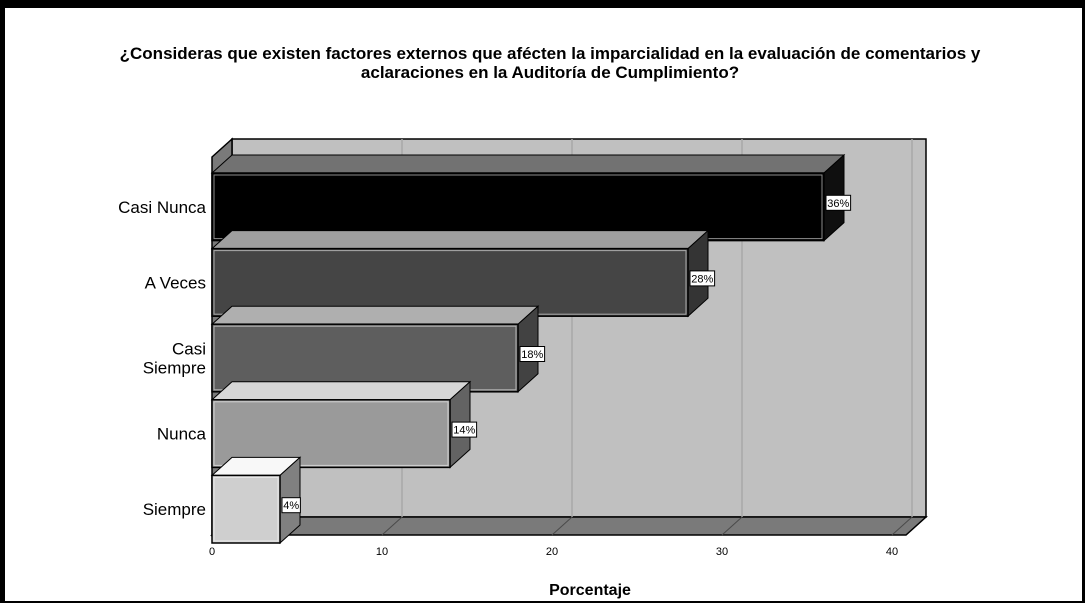  Describe the element at coordinates (162, 207) in the screenshot. I see `category-label: Casi Nunca` at that location.